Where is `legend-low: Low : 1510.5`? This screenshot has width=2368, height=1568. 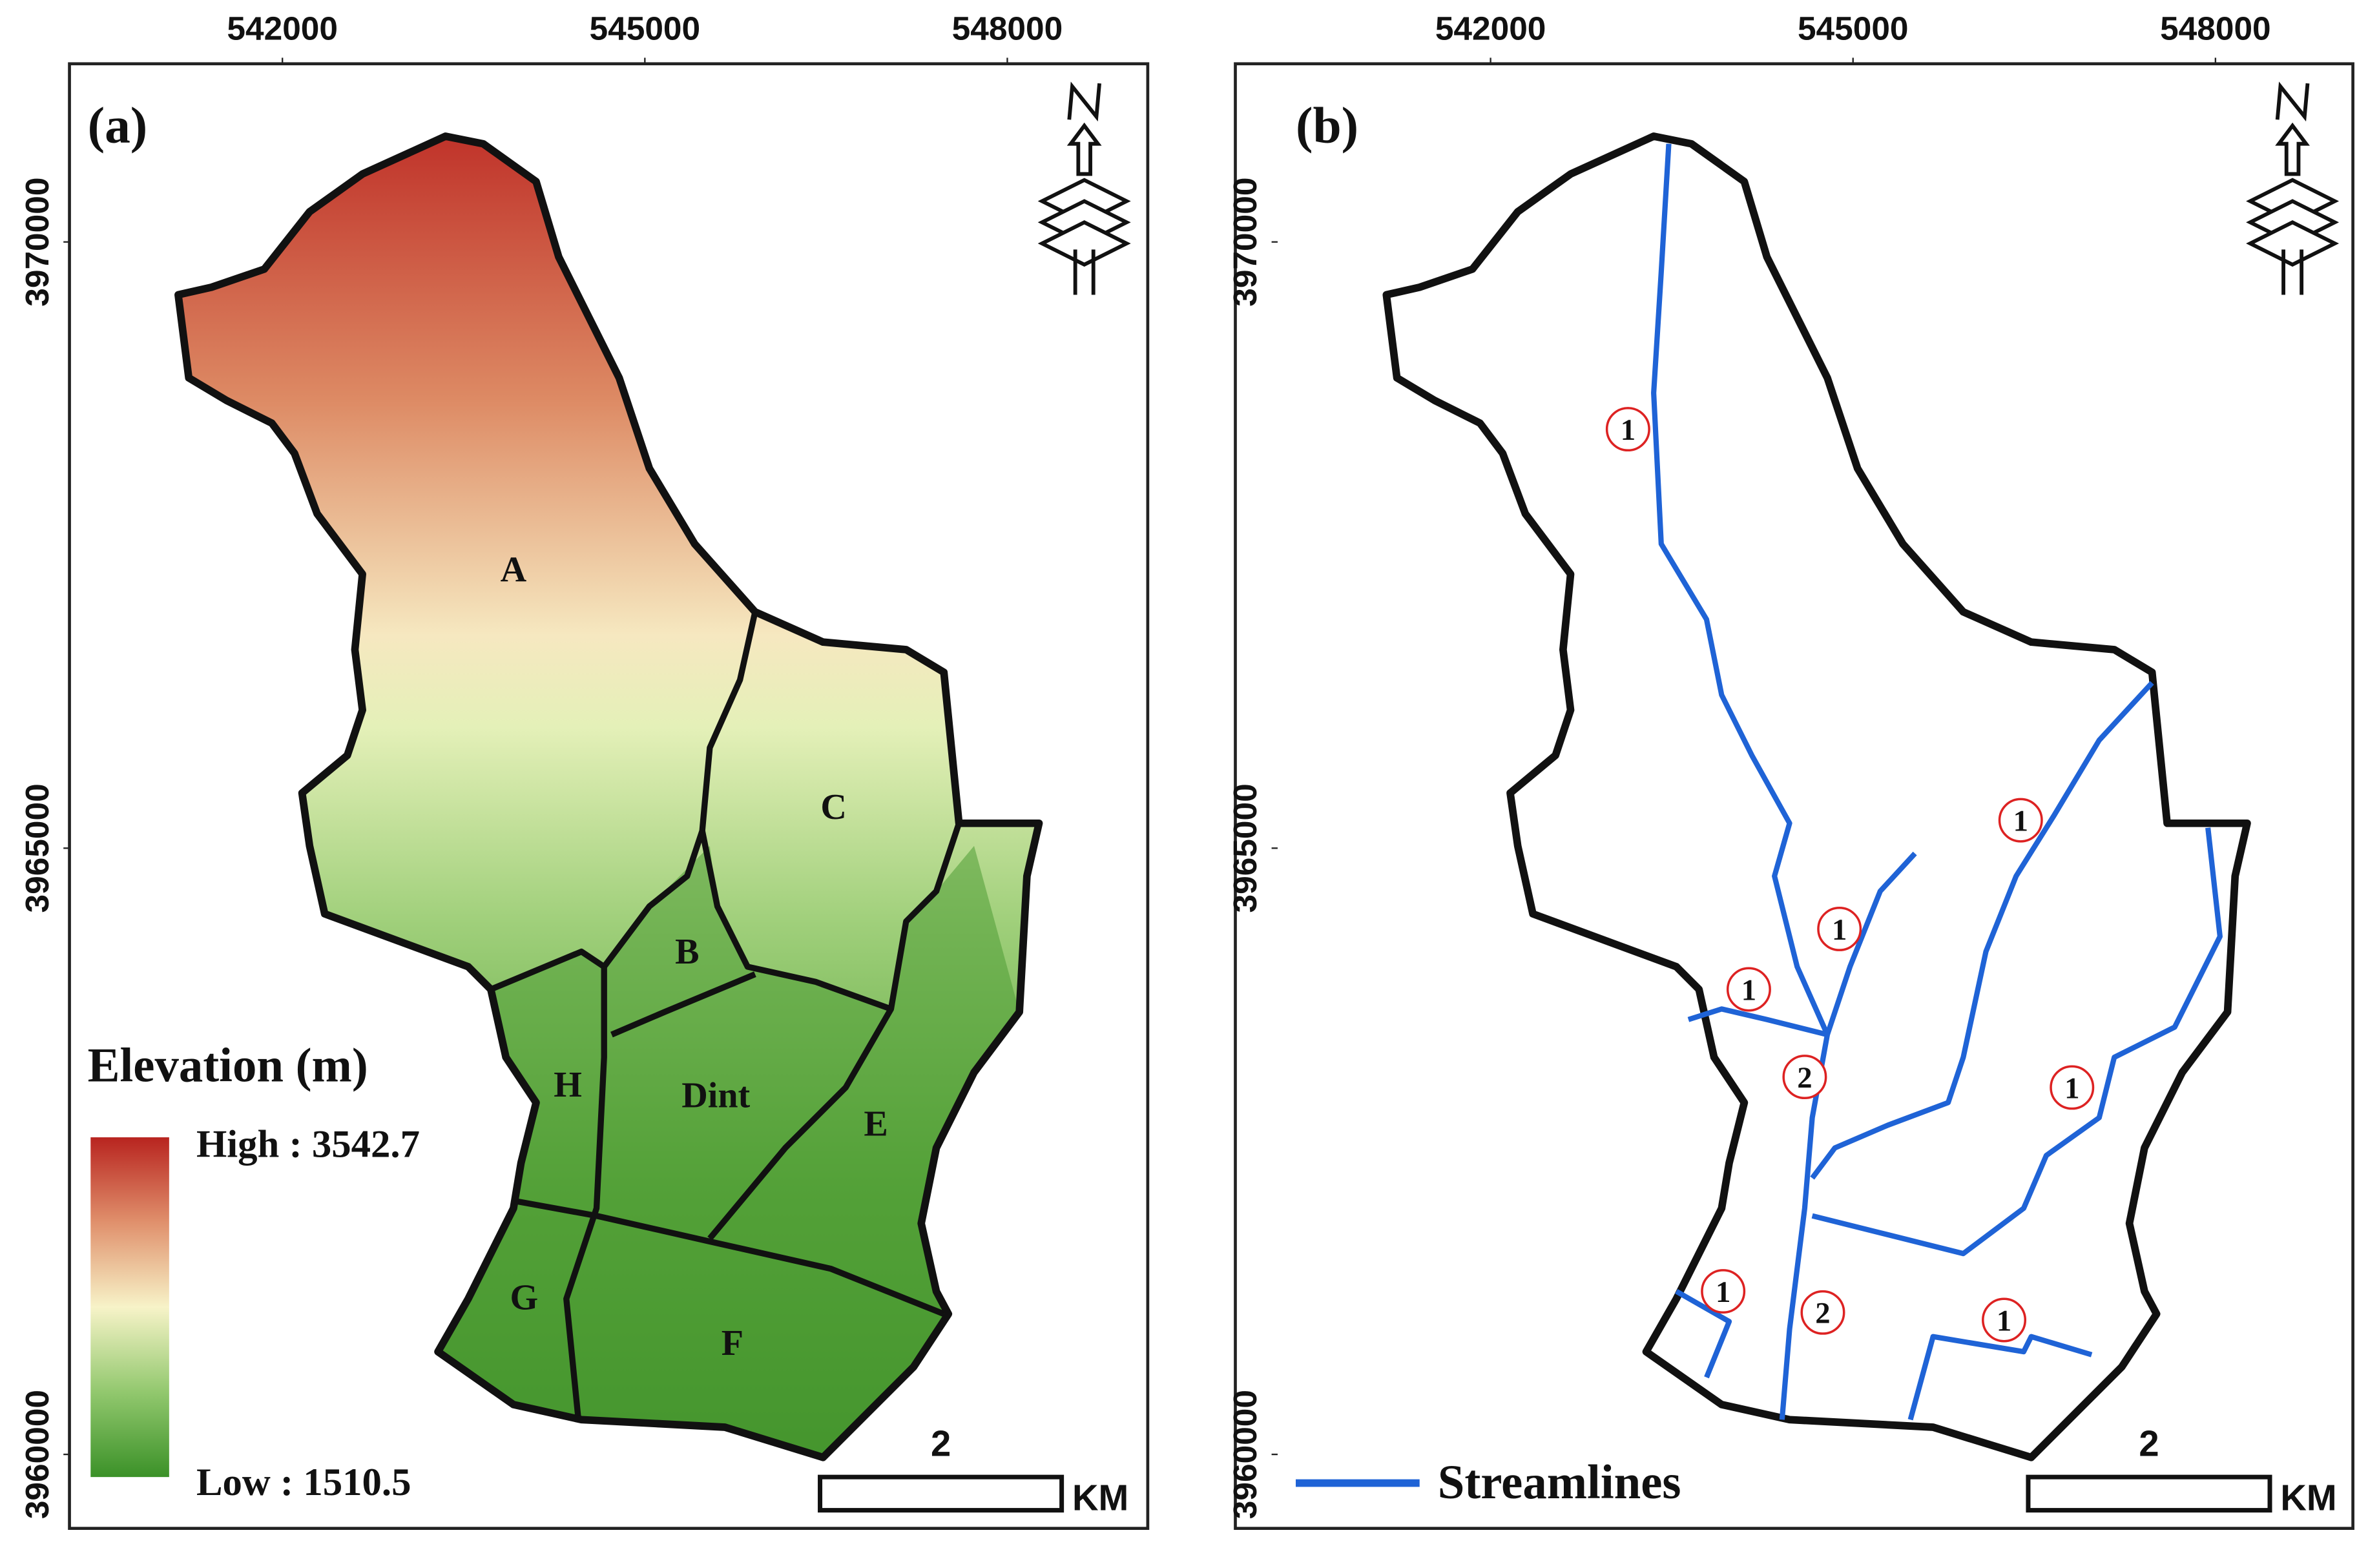 legend-low: Low : 1510.5 is located at coordinates (303, 1482).